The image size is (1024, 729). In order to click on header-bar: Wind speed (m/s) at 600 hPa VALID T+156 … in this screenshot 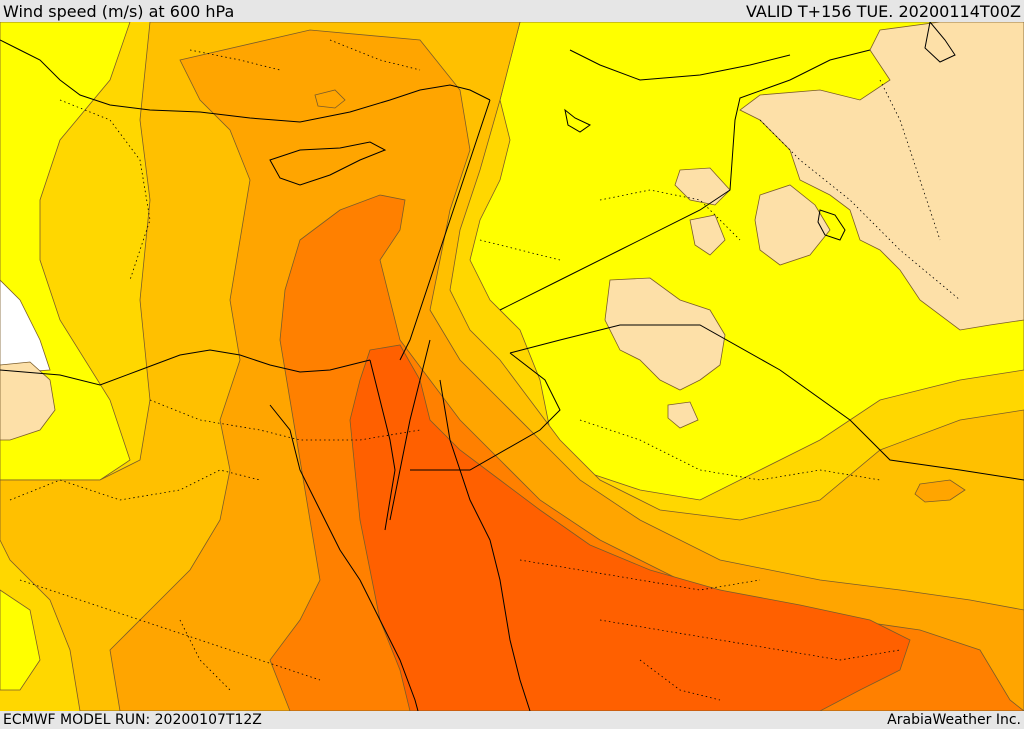, I will do `click(512, 11)`.